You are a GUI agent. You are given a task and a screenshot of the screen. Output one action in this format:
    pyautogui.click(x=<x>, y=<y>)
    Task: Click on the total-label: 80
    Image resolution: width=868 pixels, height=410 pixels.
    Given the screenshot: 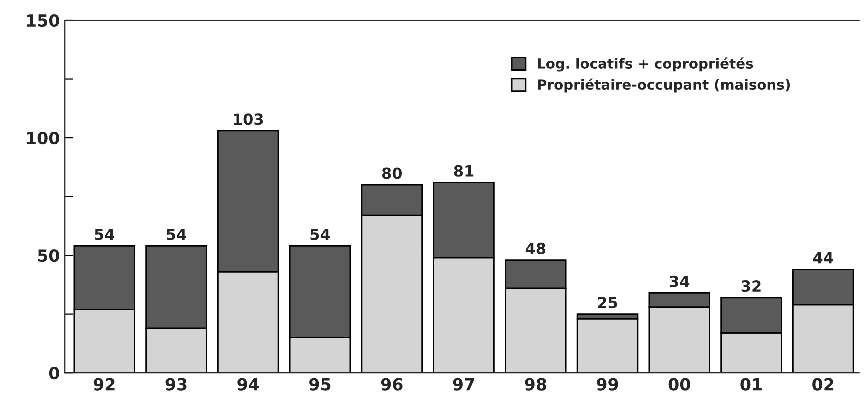 What is the action you would take?
    pyautogui.click(x=392, y=174)
    